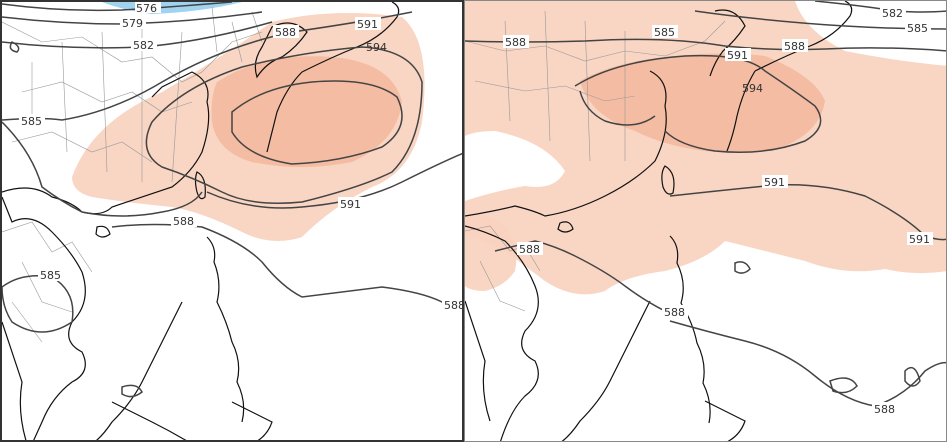 This screenshot has height=442, width=947. What do you see at coordinates (172, 8) in the screenshot?
I see `cold-shading` at bounding box center [172, 8].